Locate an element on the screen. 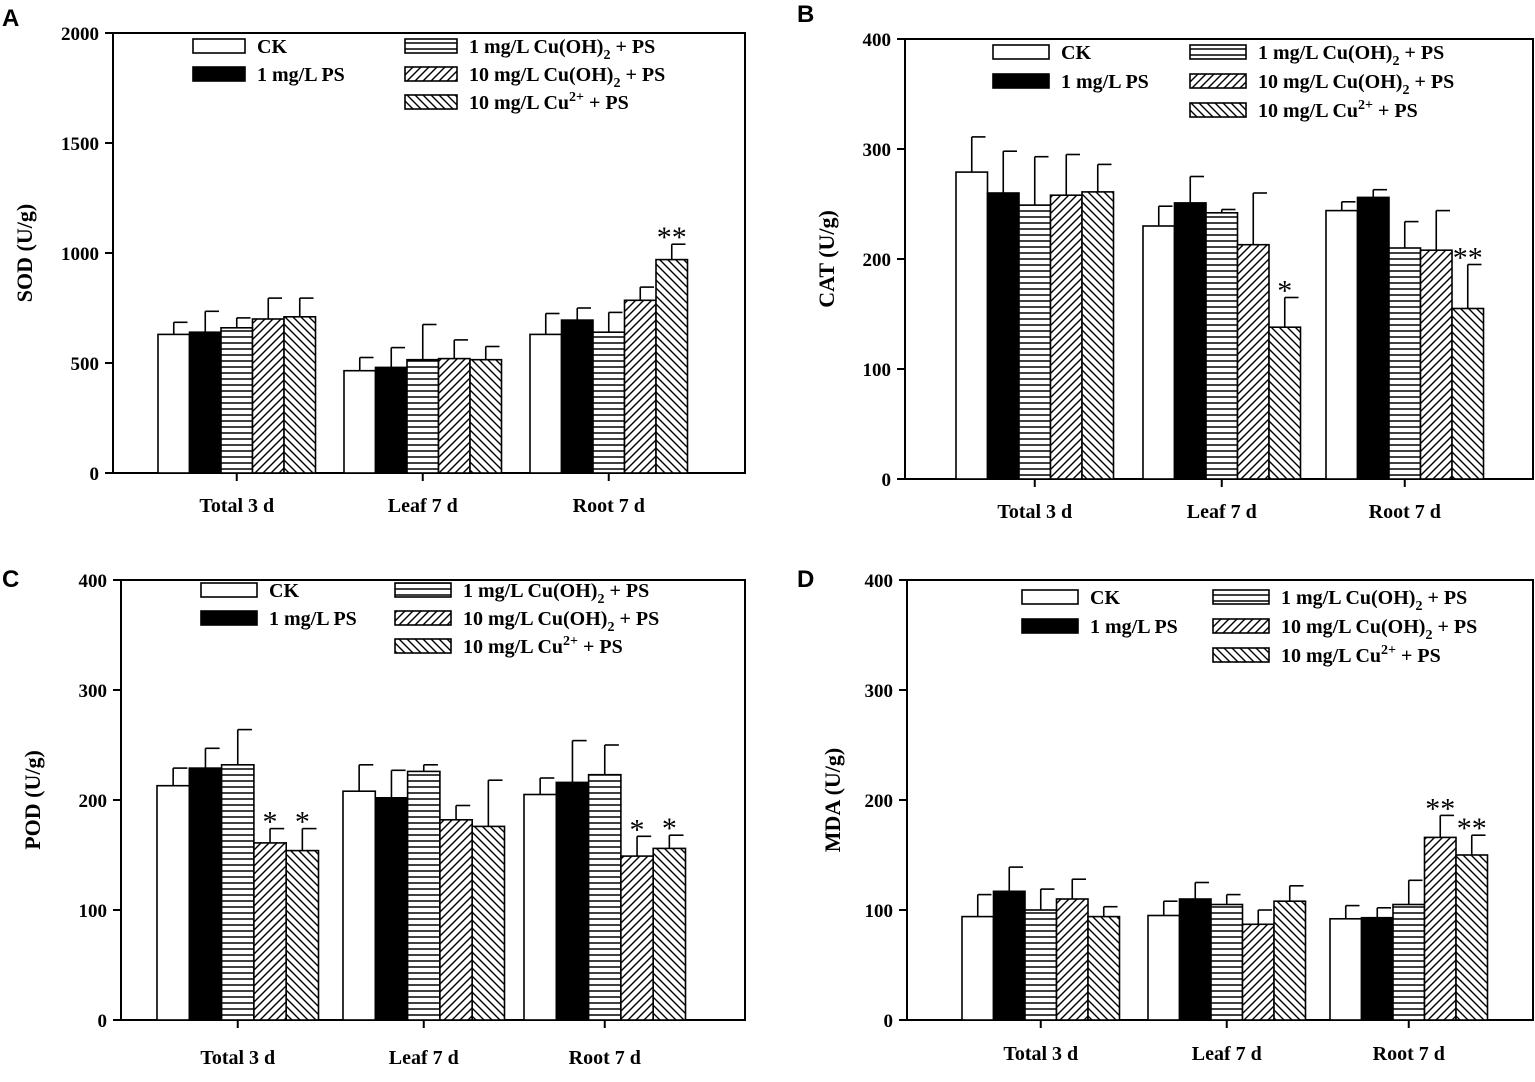 This screenshot has width=1535, height=1082. category-label: Total 3 d is located at coordinates (1034, 512).